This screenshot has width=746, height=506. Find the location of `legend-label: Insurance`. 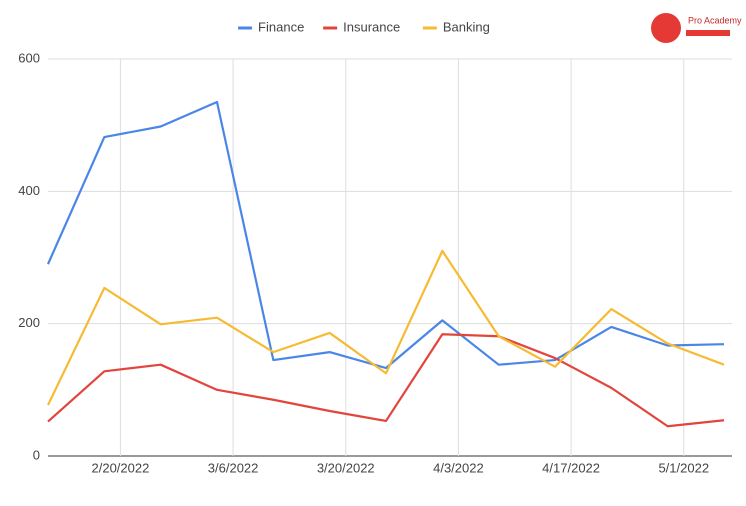

legend-label: Insurance is located at coordinates (371, 26).